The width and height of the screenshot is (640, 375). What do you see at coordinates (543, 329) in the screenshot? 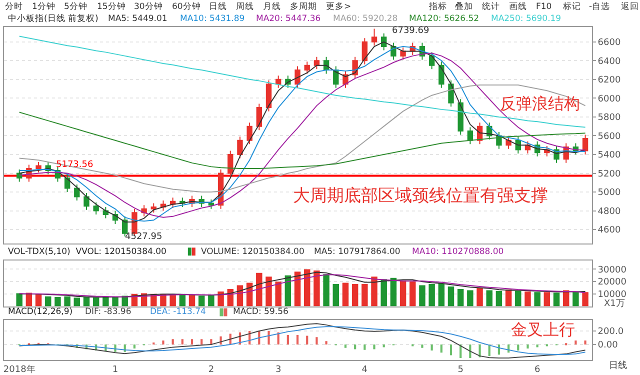
I see `annotation: 金叉上行` at bounding box center [543, 329].